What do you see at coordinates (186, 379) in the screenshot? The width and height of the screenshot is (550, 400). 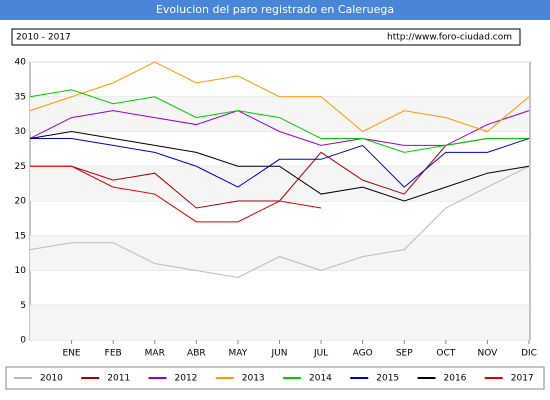 I see `legend-label: 2012` at bounding box center [186, 379].